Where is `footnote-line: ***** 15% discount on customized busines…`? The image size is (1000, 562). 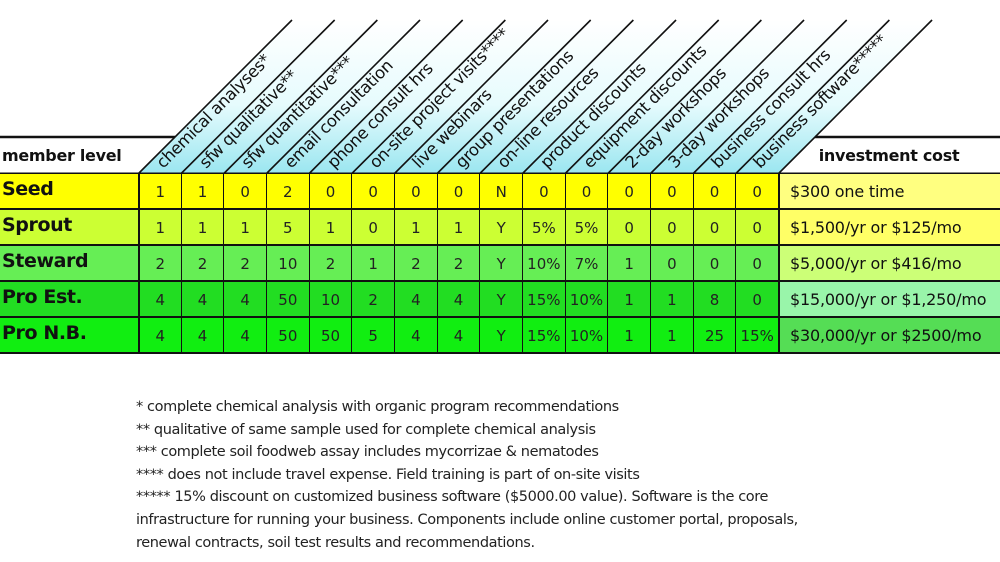 footnote-line: ***** 15% discount on customized busines… is located at coordinates (452, 497).